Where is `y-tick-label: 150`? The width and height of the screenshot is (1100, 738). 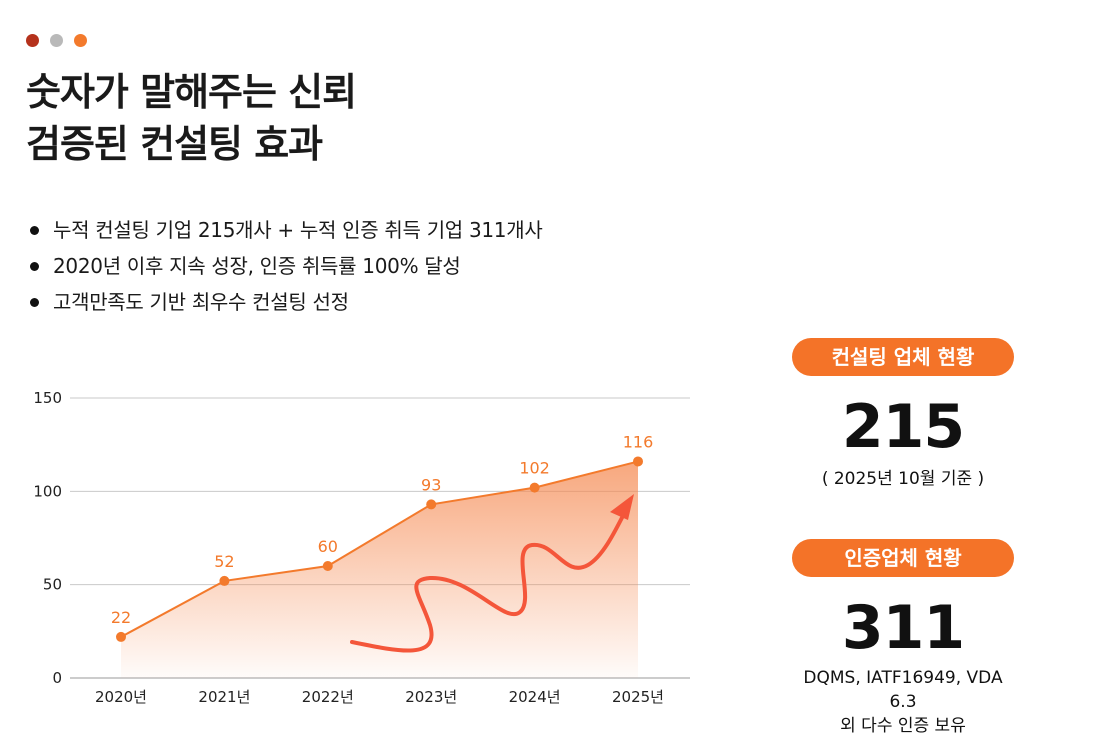 y-tick-label: 150 is located at coordinates (47, 398).